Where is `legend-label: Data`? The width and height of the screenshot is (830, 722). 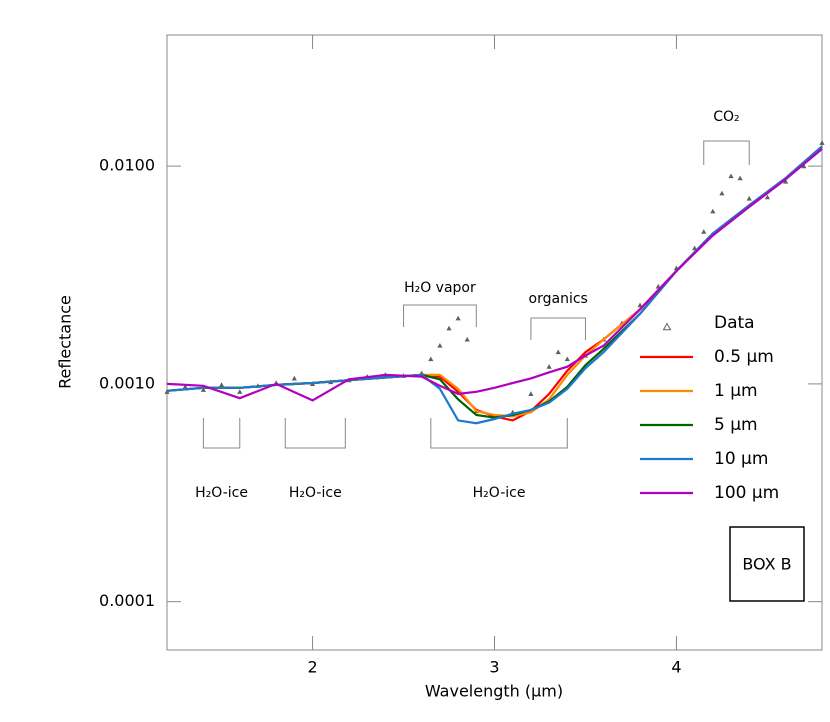
legend-label: Data is located at coordinates (734, 323).